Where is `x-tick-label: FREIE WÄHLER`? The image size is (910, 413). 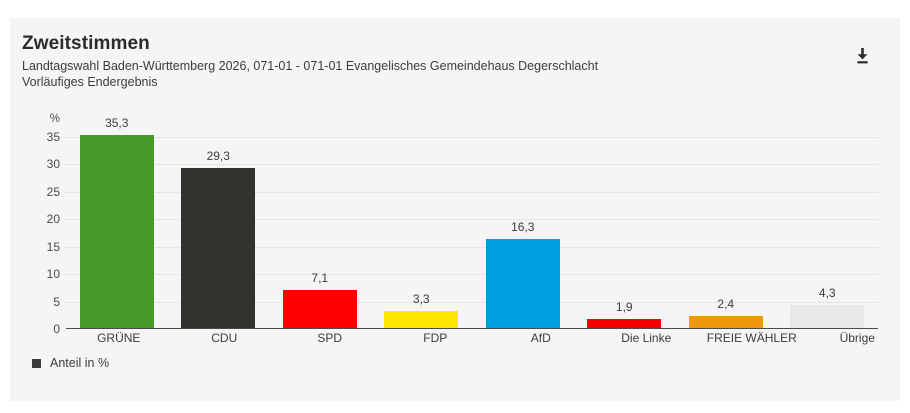 x-tick-label: FREIE WÄHLER is located at coordinates (751, 338).